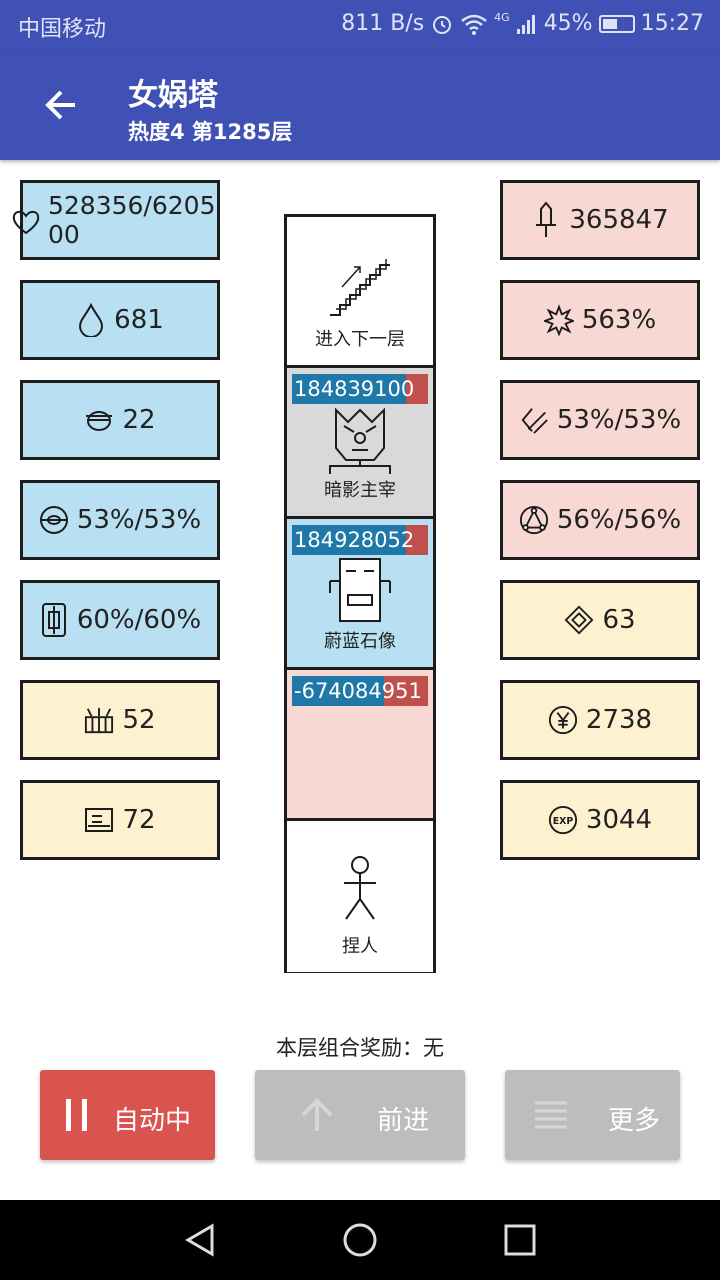  I want to click on arrow-up-icon, so click(317, 1114).